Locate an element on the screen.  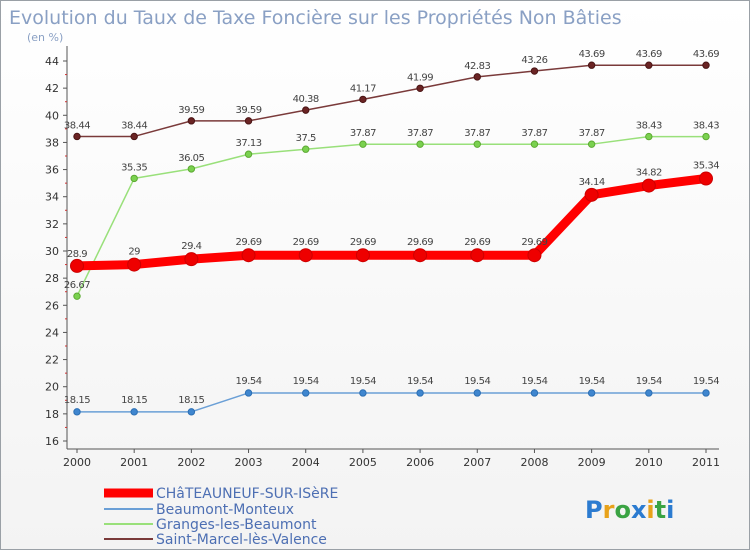
x-tick-label: 2009 is located at coordinates (592, 462).